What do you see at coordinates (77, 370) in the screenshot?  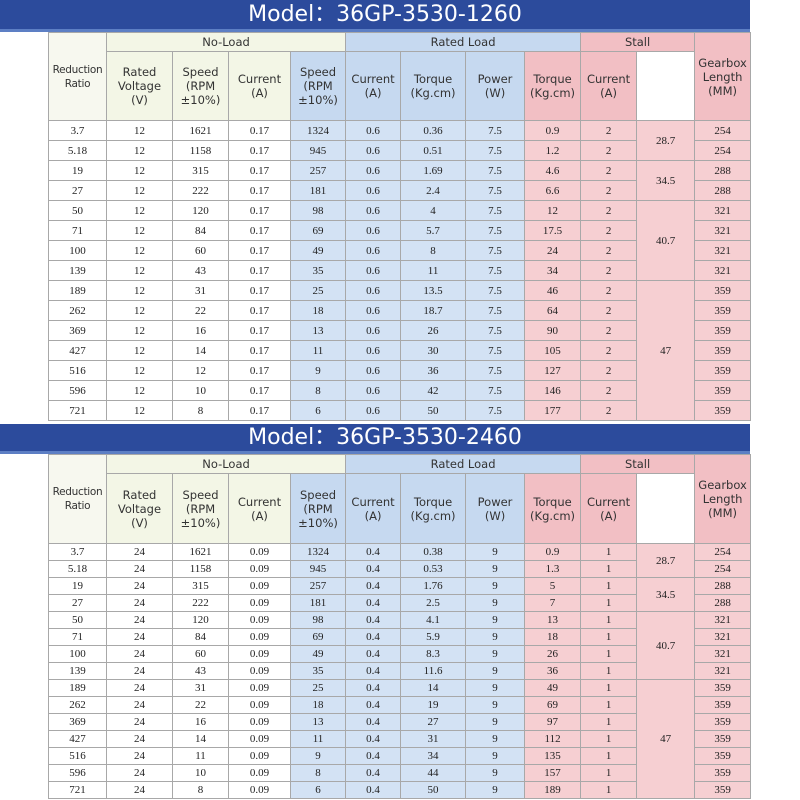 I see `data-cell: 516` at bounding box center [77, 370].